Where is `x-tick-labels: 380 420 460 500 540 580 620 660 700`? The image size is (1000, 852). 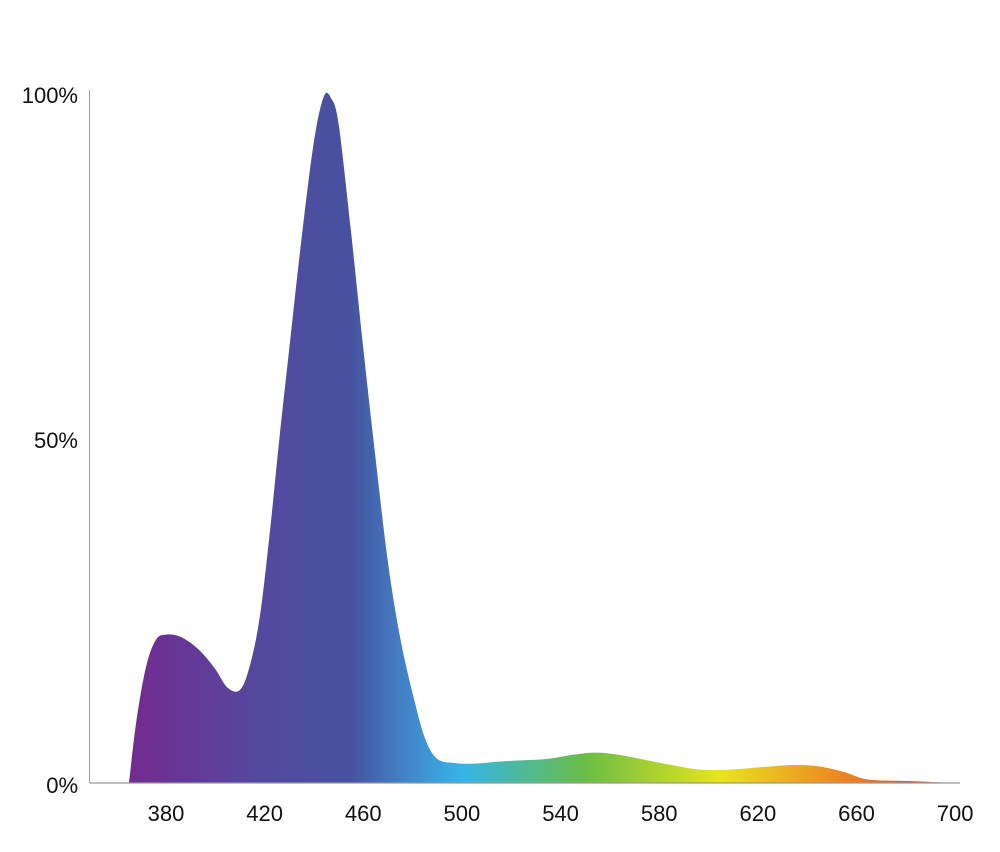 x-tick-labels: 380 420 460 500 540 580 620 660 700 is located at coordinates (561, 813).